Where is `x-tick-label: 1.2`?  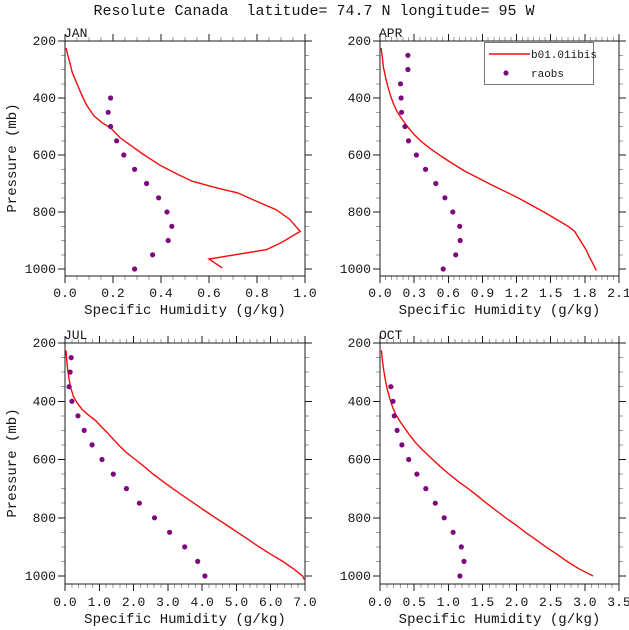 x-tick-label: 1.2 is located at coordinates (516, 293).